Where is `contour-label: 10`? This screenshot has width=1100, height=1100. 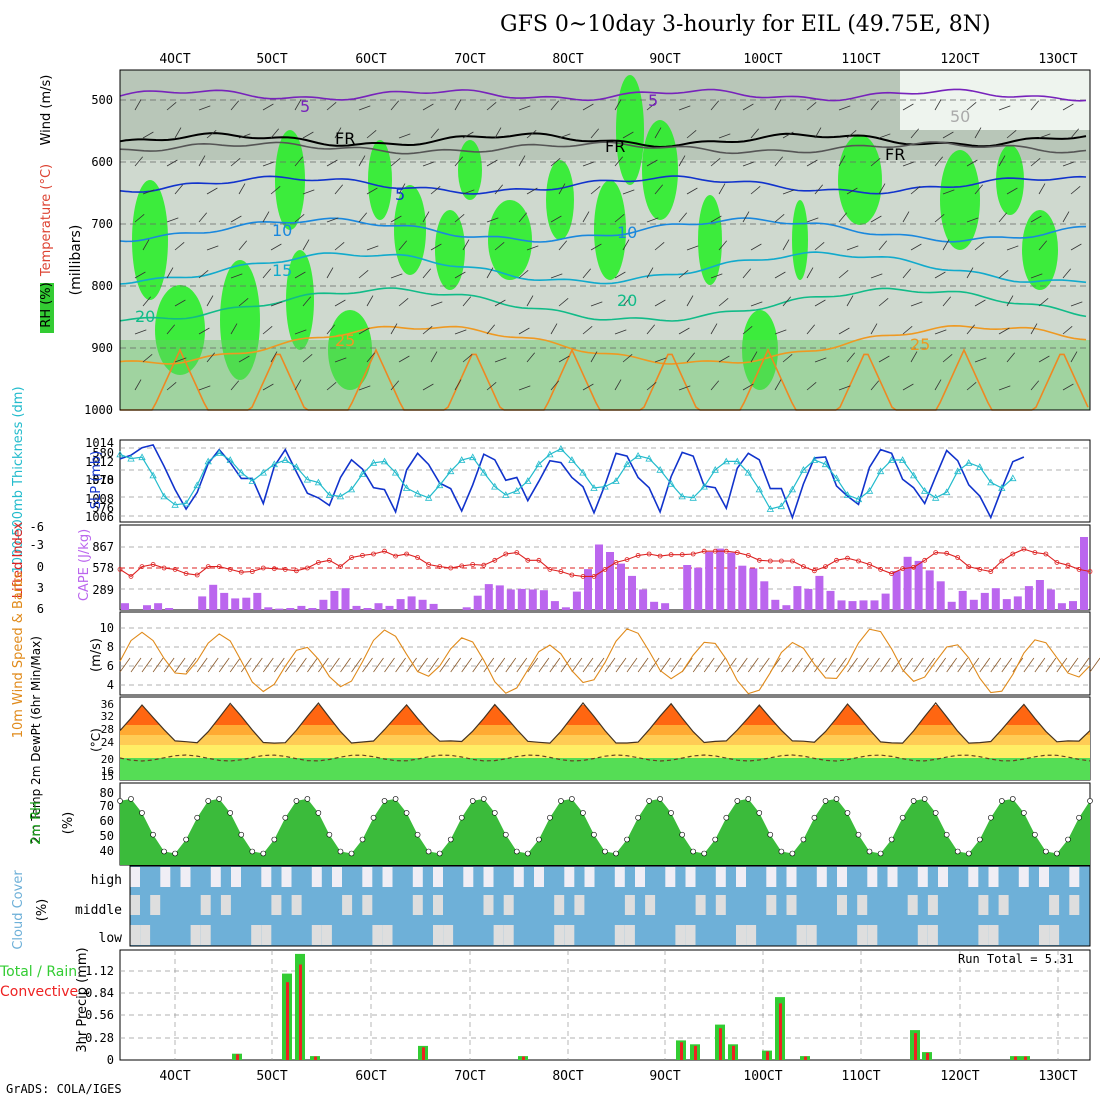 contour-label: 10 is located at coordinates (627, 232).